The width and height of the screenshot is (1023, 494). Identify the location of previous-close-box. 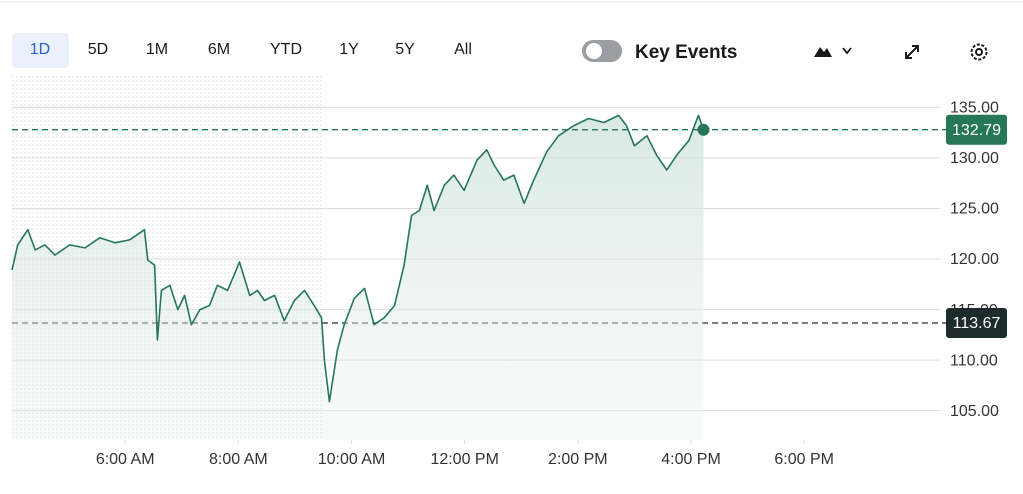
(976, 323).